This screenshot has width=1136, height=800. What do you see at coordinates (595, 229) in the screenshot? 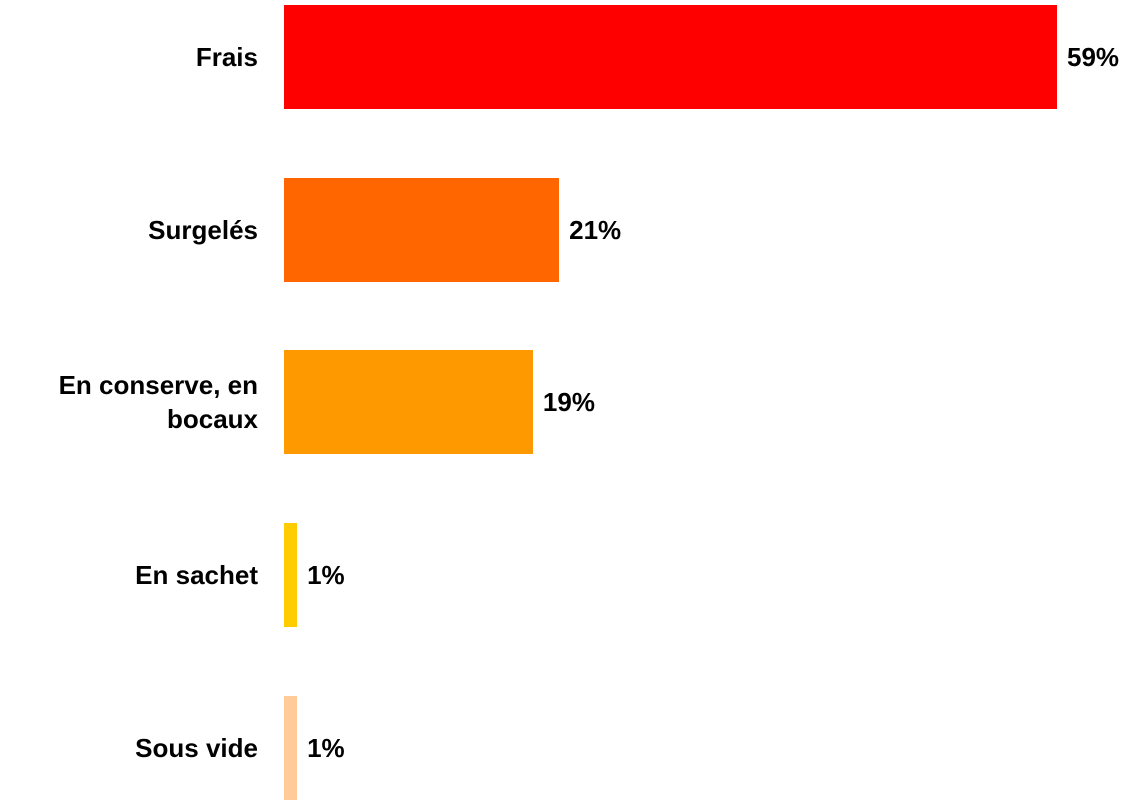
I see `value-label: 21%` at bounding box center [595, 229].